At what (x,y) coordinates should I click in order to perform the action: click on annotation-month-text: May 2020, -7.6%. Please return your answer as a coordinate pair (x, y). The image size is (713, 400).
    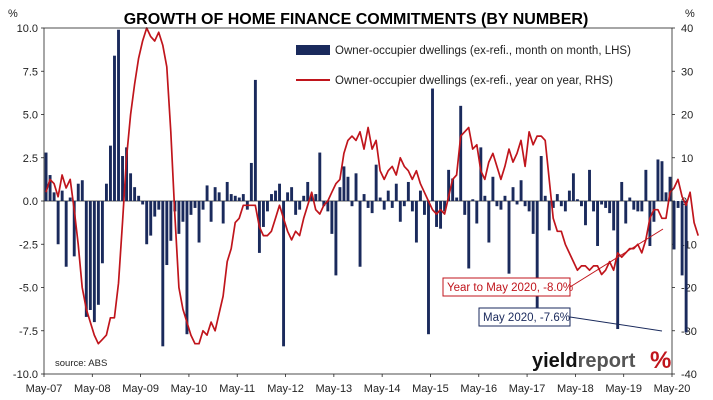
    Looking at the image, I should click on (526, 318).